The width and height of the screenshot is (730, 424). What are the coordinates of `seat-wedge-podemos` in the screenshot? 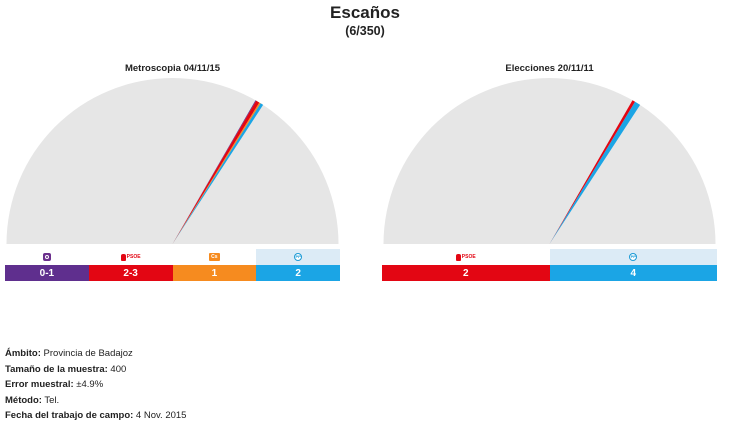 It's located at (214, 172).